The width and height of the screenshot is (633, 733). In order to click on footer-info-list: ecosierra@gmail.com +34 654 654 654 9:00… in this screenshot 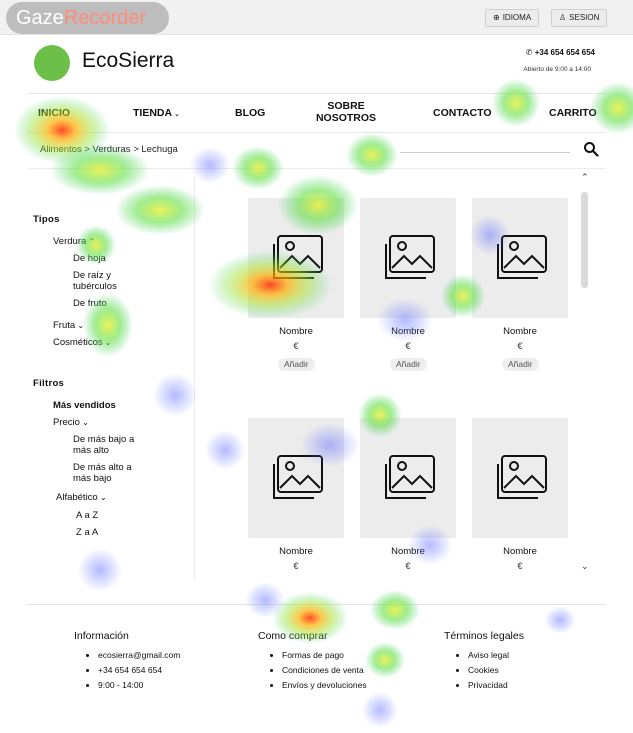, I will do `click(133, 670)`.